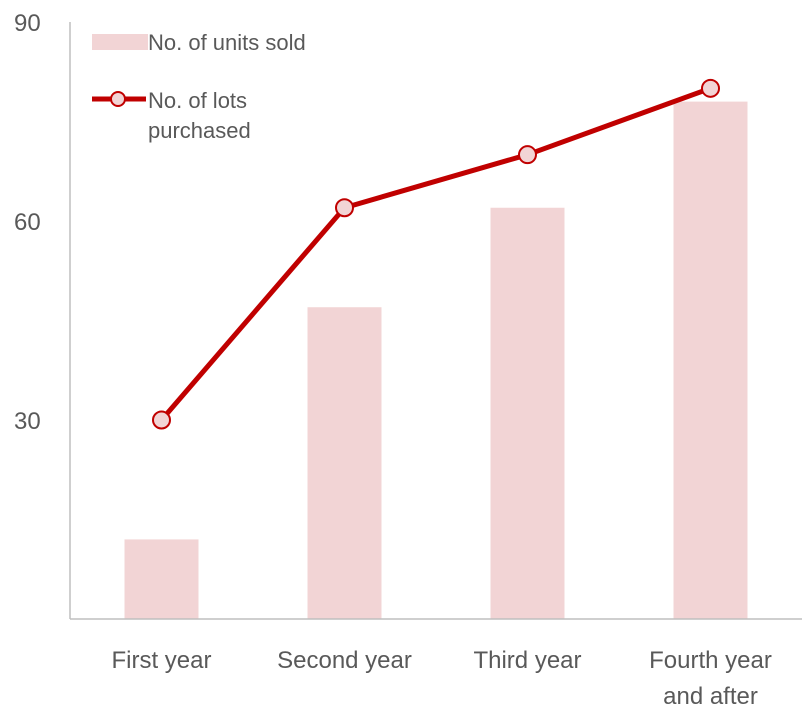 This screenshot has width=802, height=707. I want to click on y-tick-label: 30, so click(27, 421).